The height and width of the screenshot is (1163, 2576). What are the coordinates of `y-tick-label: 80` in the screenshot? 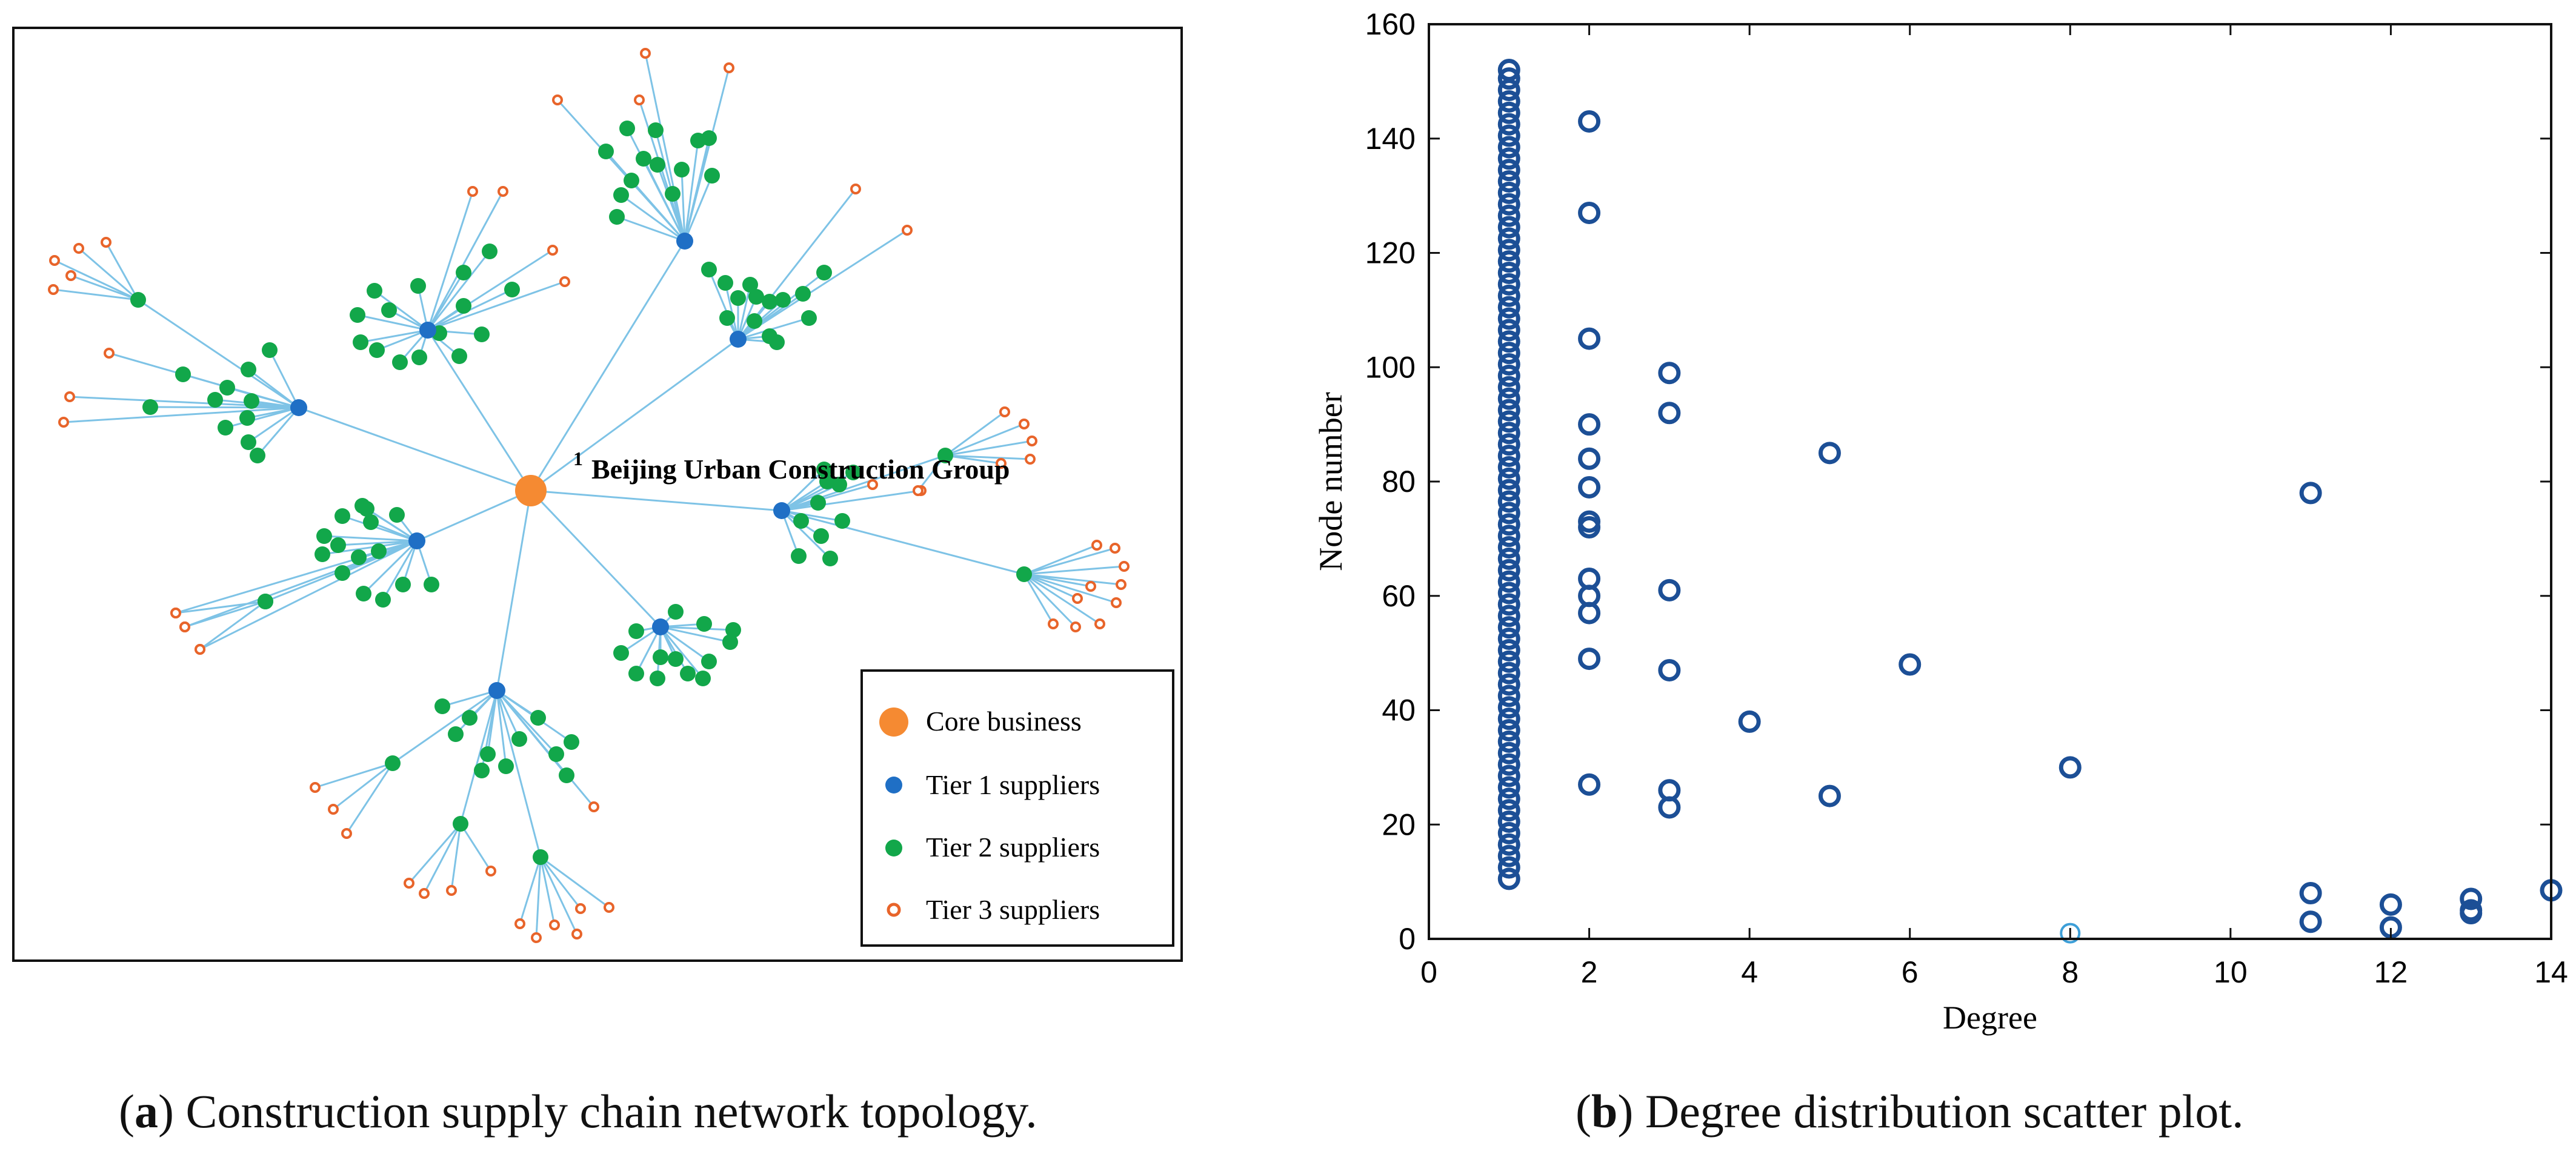 It's located at (1399, 482).